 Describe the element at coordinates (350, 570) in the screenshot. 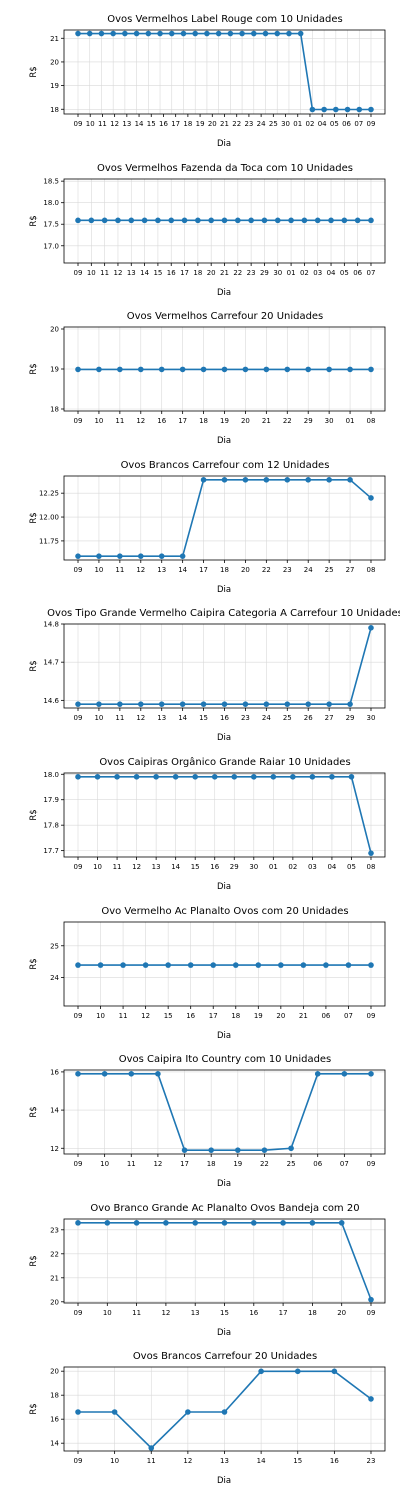

I see `x-tick-label: 27` at that location.